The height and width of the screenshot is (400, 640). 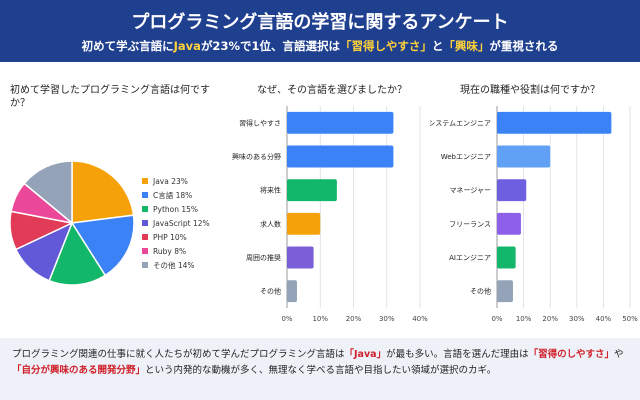 What do you see at coordinates (571, 354) in the screenshot?
I see `summary-highlight-ease: 「習得のしやすさ」` at bounding box center [571, 354].